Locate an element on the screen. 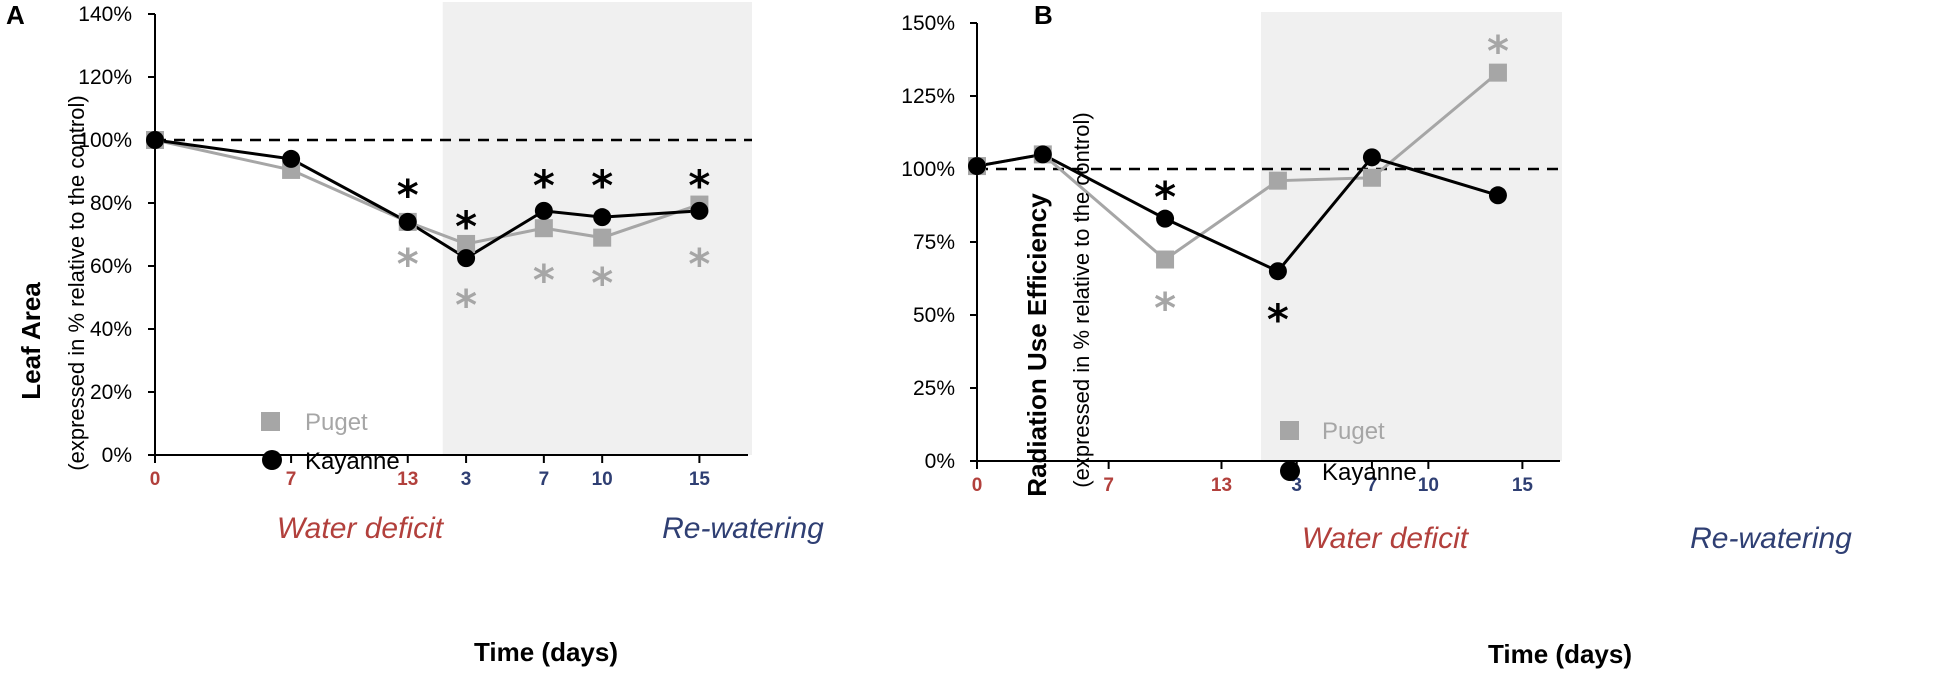 Image resolution: width=1952 pixels, height=679 pixels. panel-b-rewatering-label: Re-watering is located at coordinates (1771, 538).